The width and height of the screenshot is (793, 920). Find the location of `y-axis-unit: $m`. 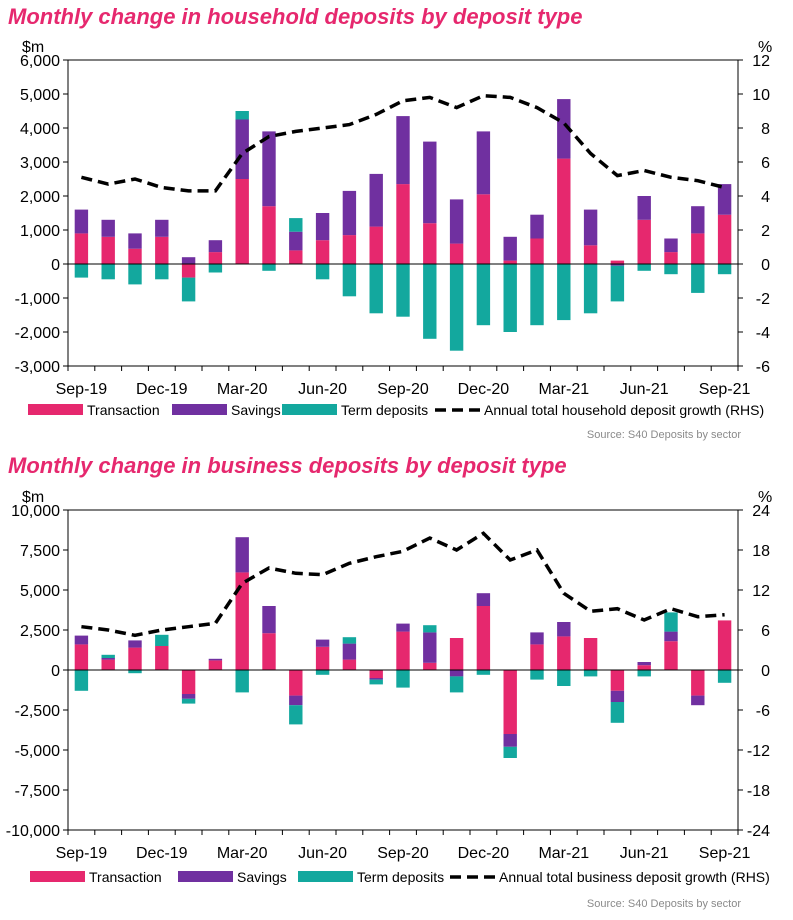

y-axis-unit: $m is located at coordinates (33, 47).